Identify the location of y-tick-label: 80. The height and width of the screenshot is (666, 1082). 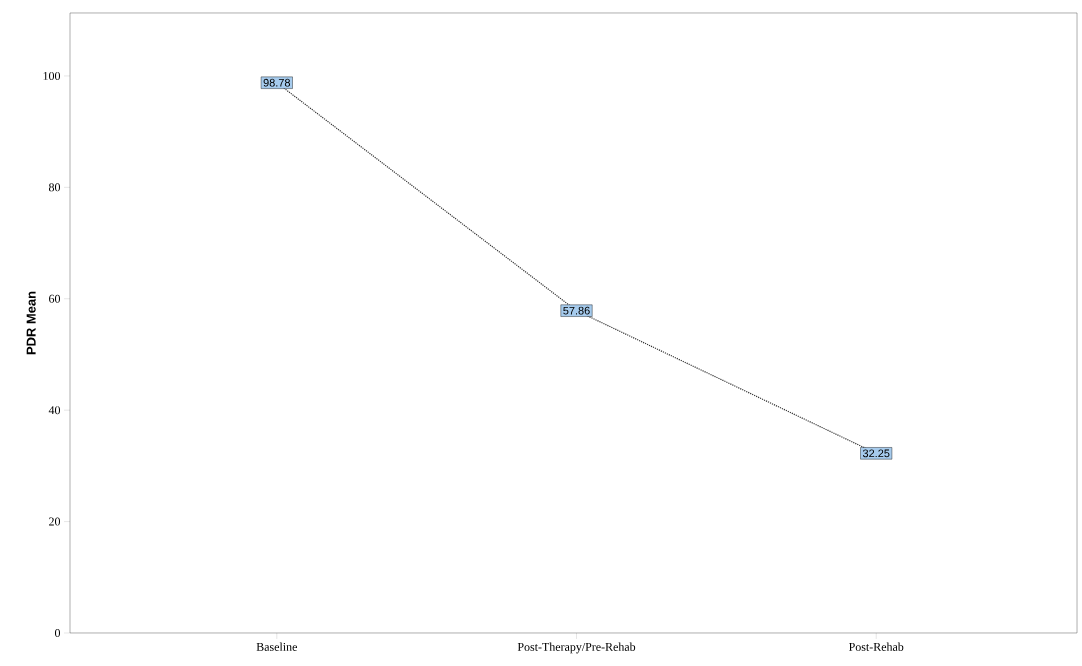
(54, 187).